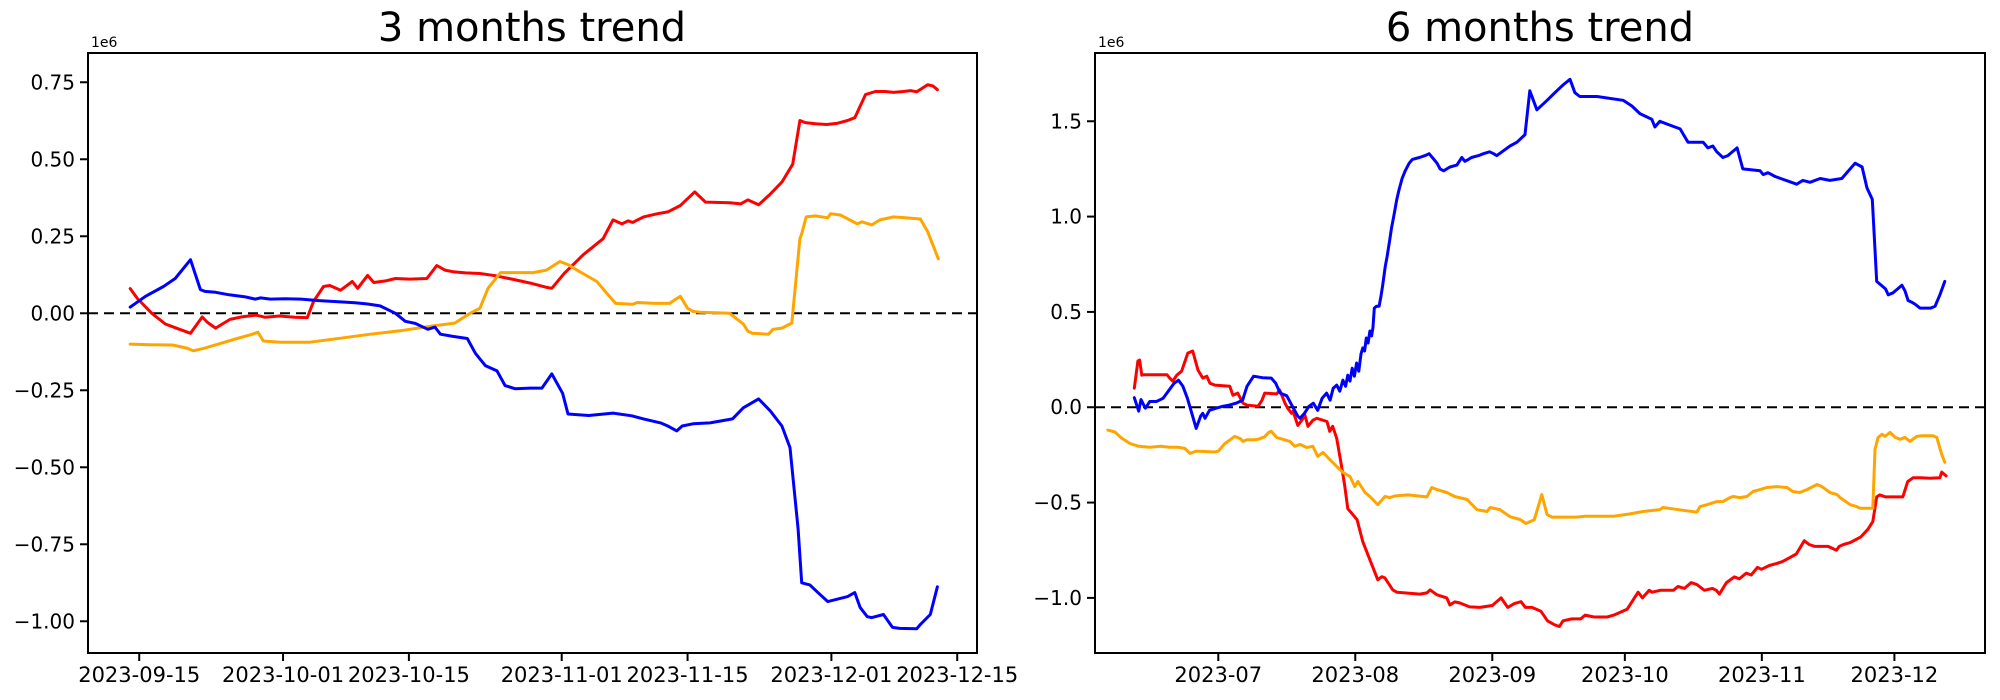  Describe the element at coordinates (533, 209) in the screenshot. I see `series-red-line` at that location.